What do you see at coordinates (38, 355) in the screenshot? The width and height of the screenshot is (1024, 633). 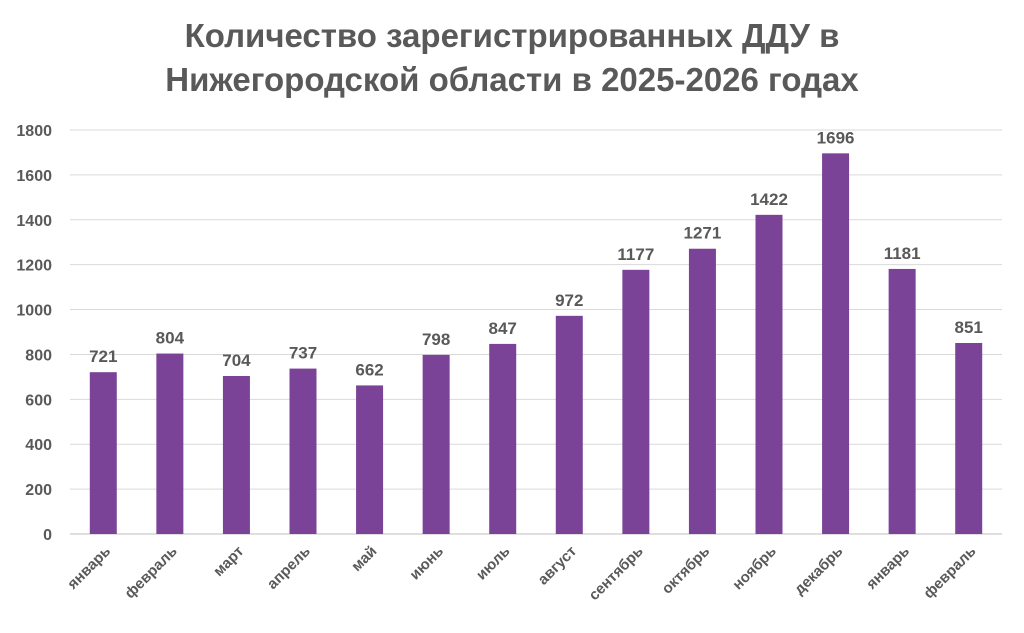 I see `y-tick-label: 800` at bounding box center [38, 355].